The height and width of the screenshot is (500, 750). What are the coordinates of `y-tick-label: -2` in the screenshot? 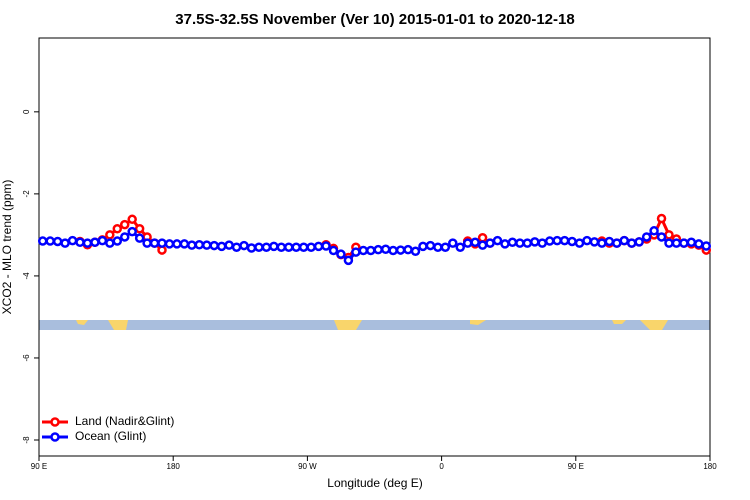 It's located at (26, 194).